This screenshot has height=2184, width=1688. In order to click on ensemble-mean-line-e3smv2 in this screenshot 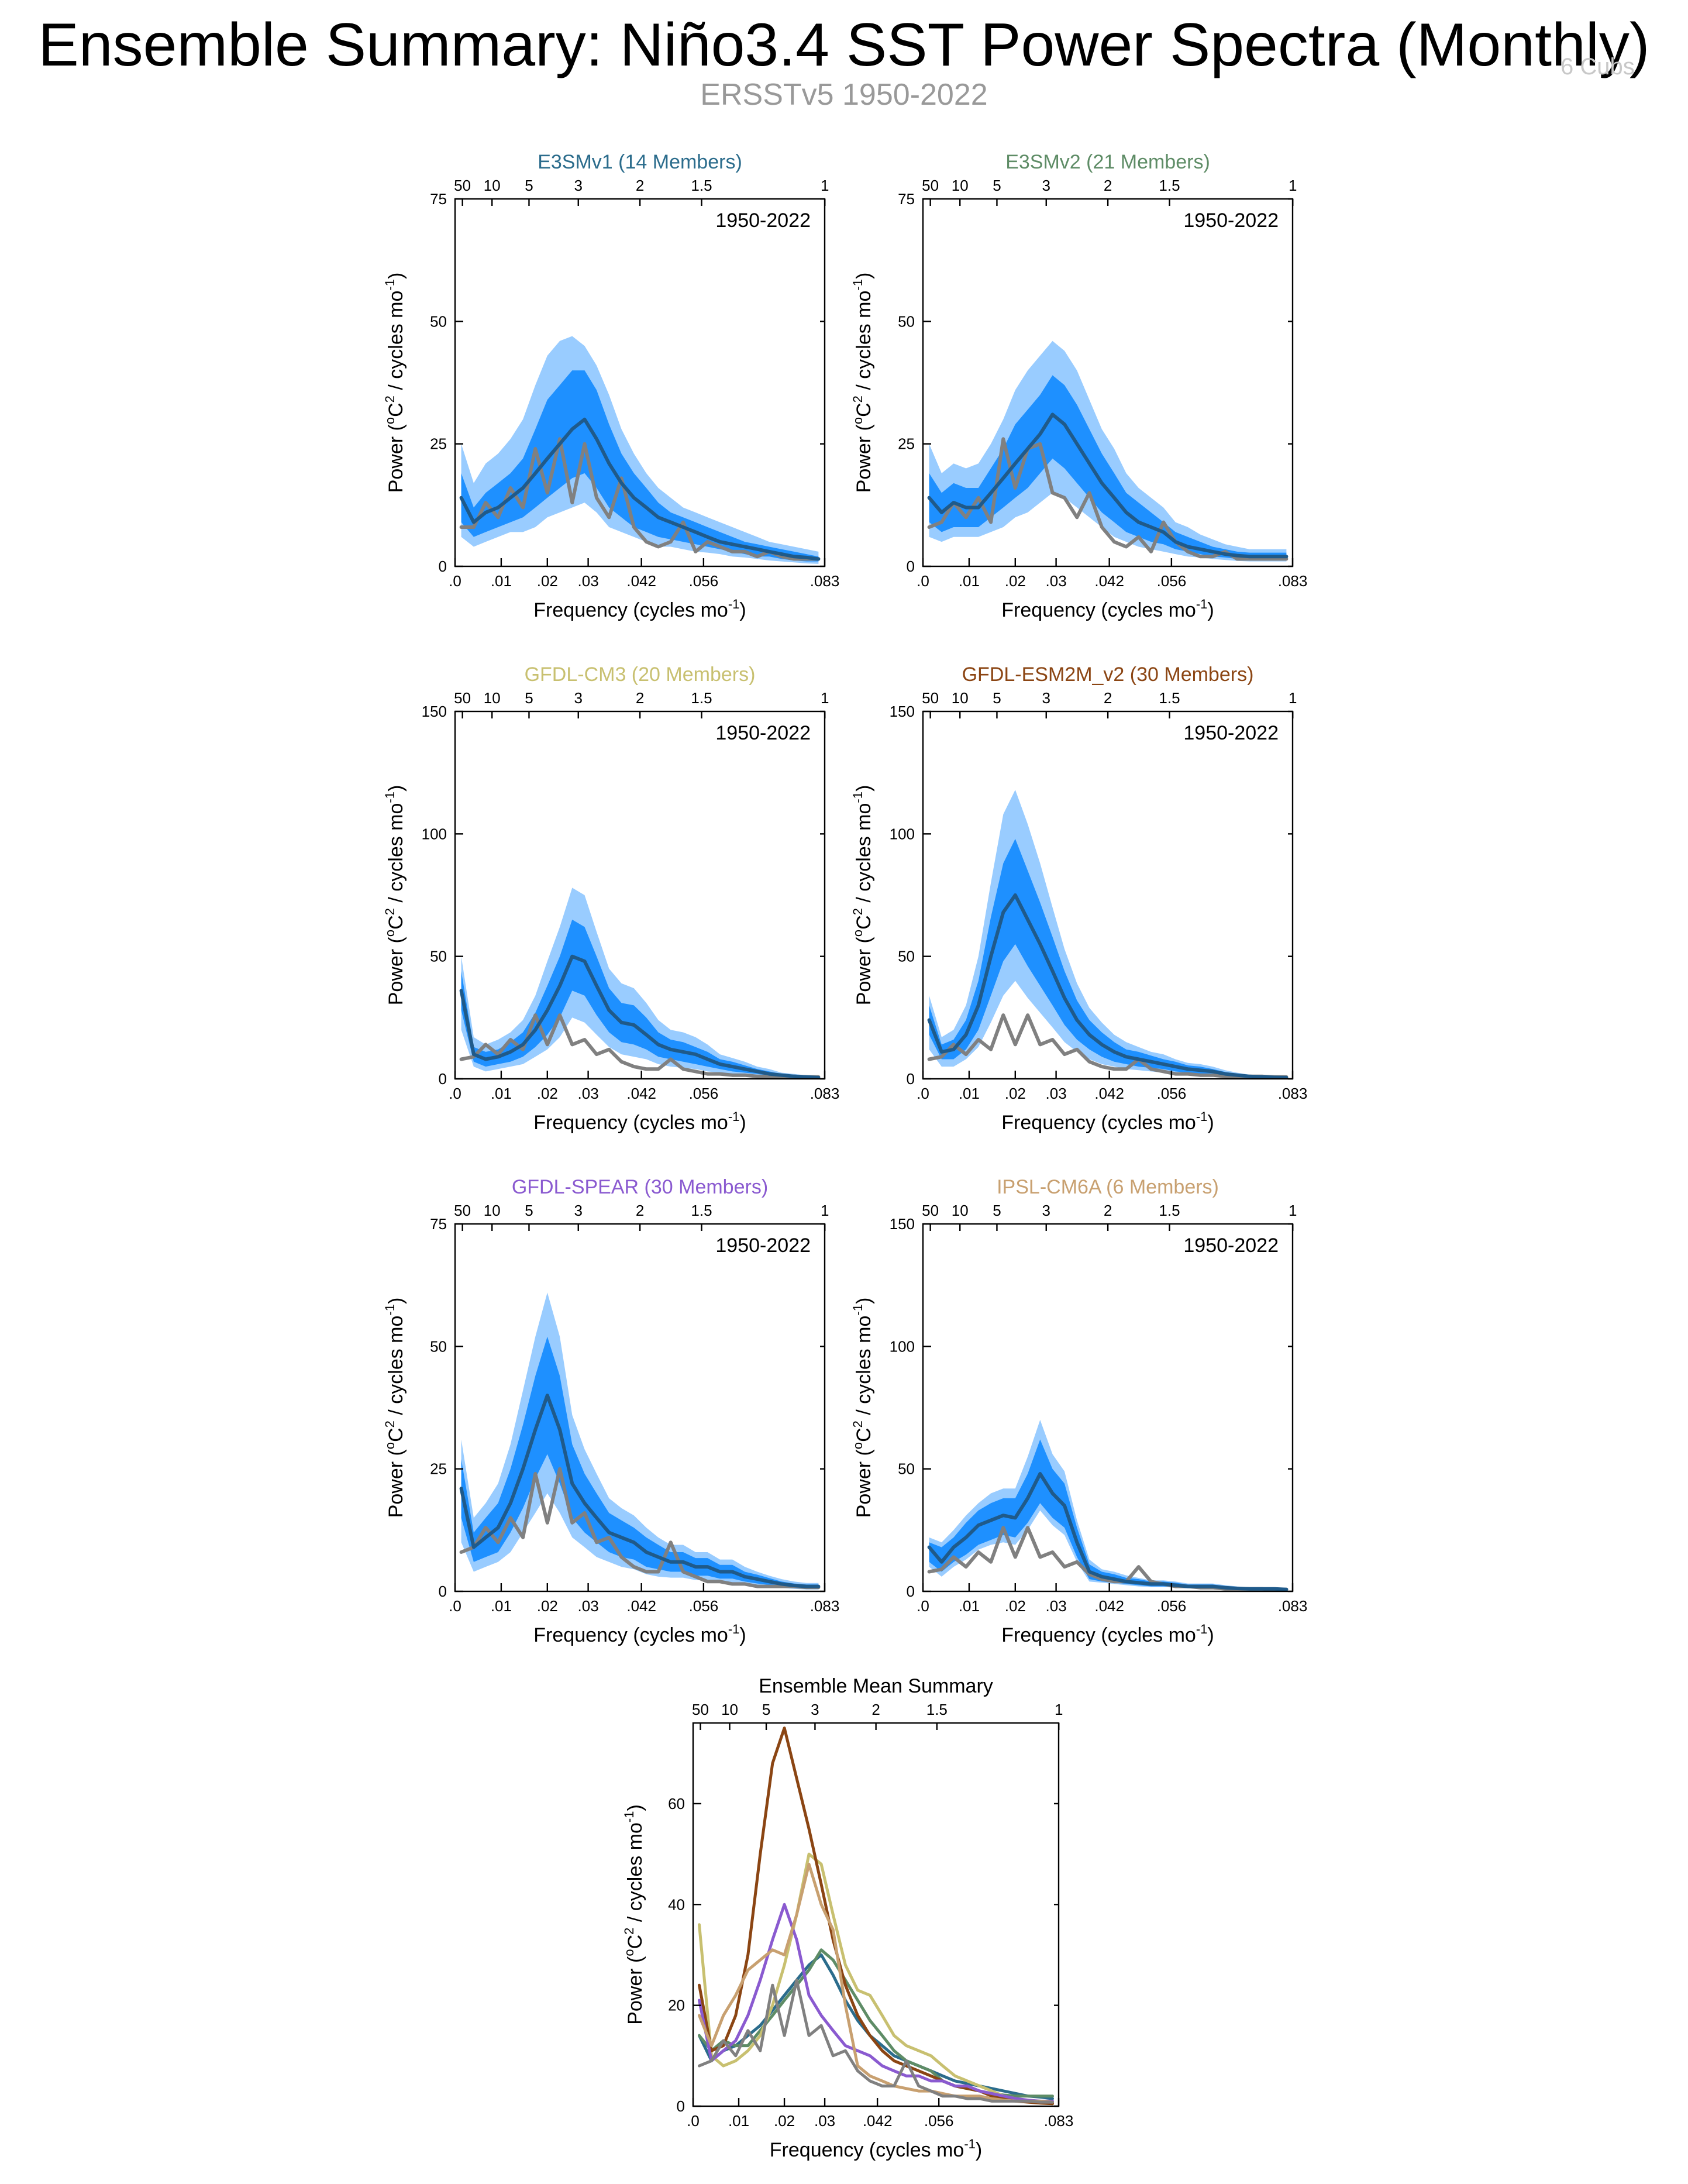, I will do `click(876, 2023)`.